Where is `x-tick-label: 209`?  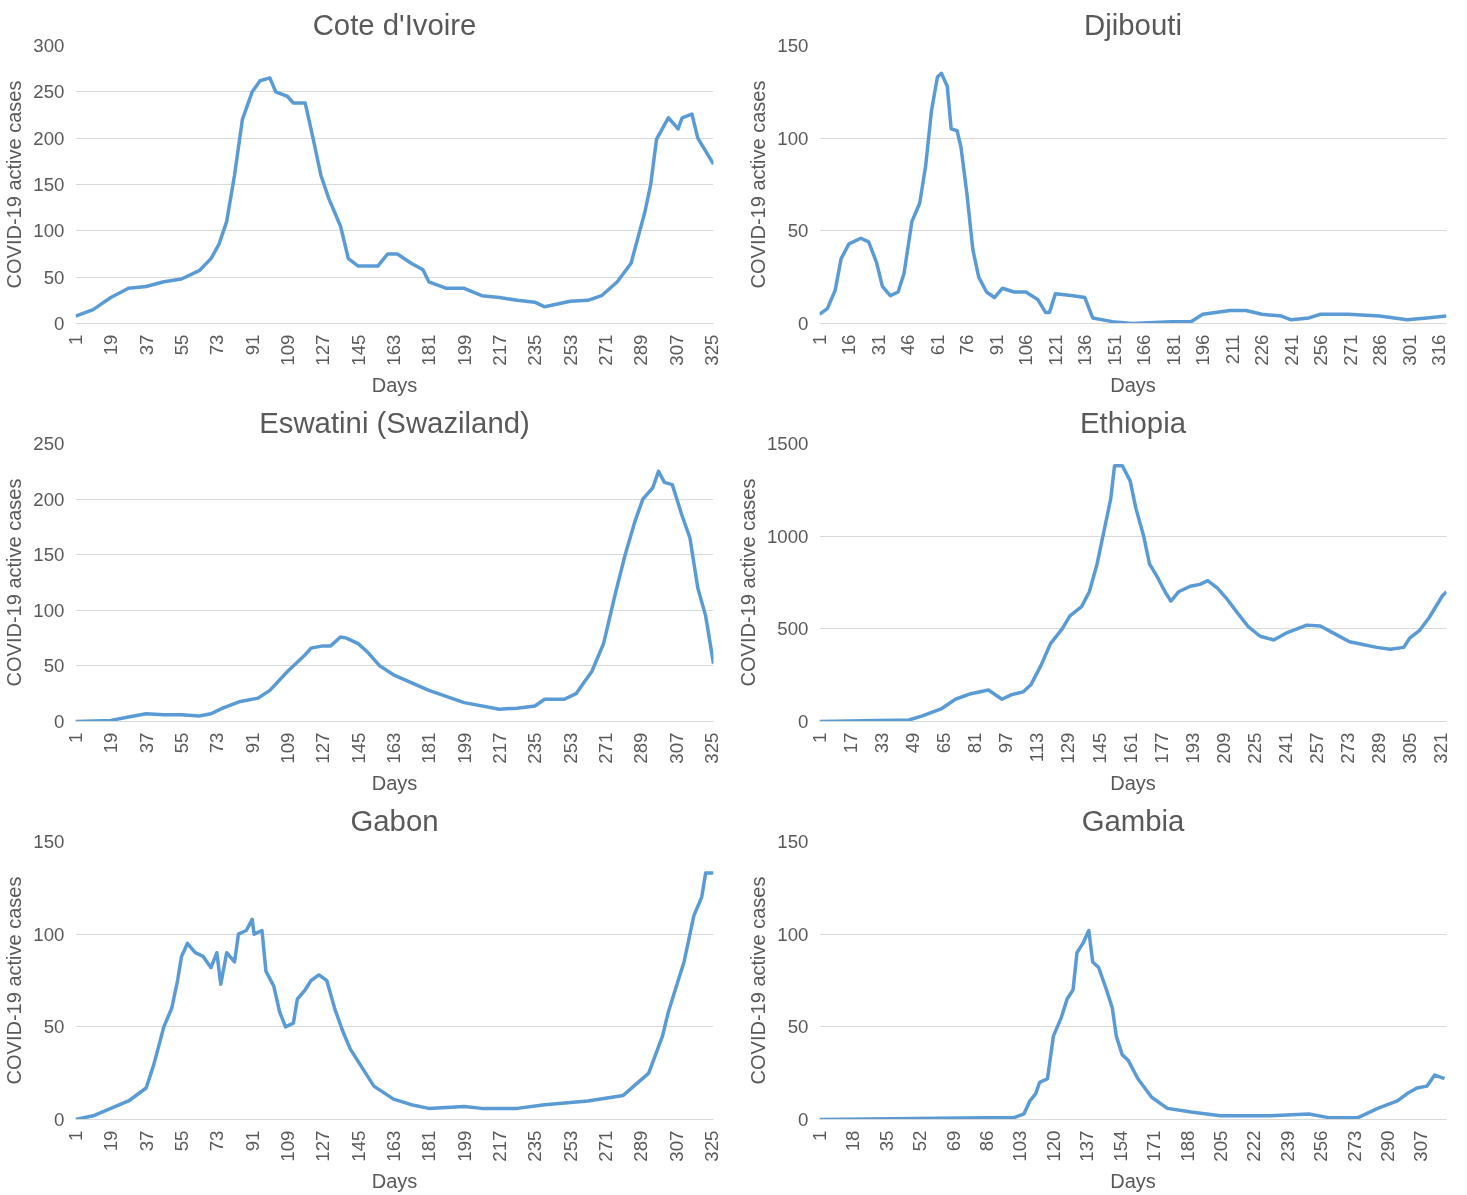
x-tick-label: 209 is located at coordinates (1223, 748).